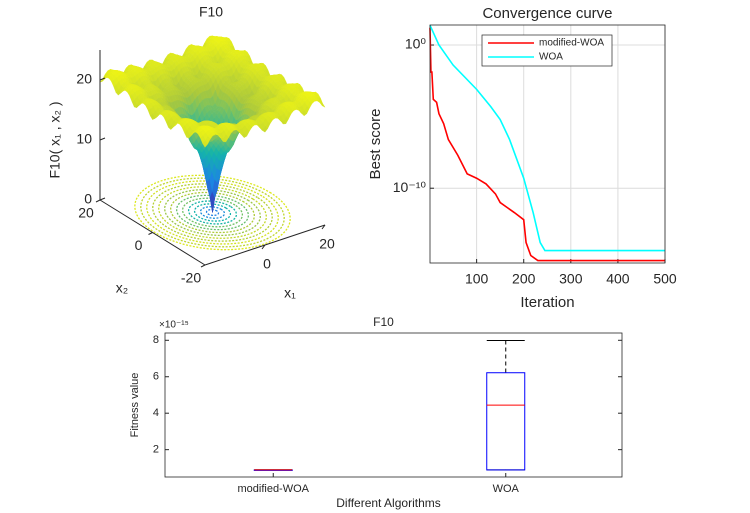 The height and width of the screenshot is (513, 750). What do you see at coordinates (290, 293) in the screenshot?
I see `x-axis-label: x₁` at bounding box center [290, 293].